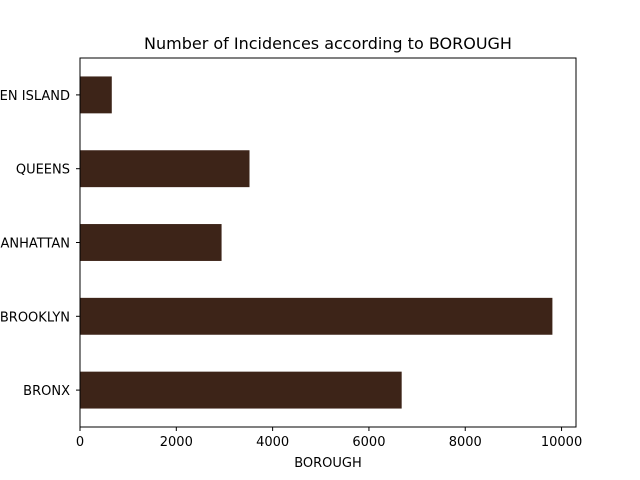  Describe the element at coordinates (272, 442) in the screenshot. I see `x-tick-label: 4000` at that location.